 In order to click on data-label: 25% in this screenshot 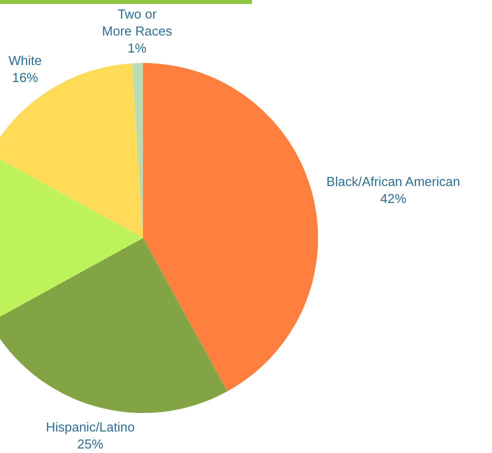, I will do `click(90, 444)`.